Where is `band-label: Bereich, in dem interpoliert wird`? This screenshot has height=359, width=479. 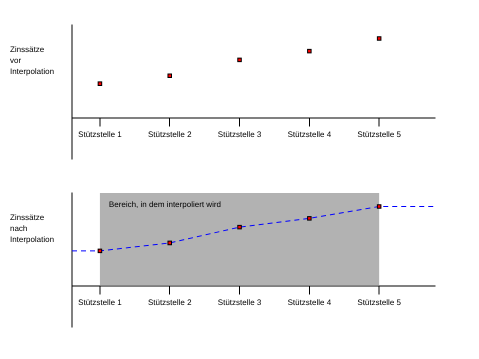 band-label: Bereich, in dem interpoliert wird is located at coordinates (164, 205).